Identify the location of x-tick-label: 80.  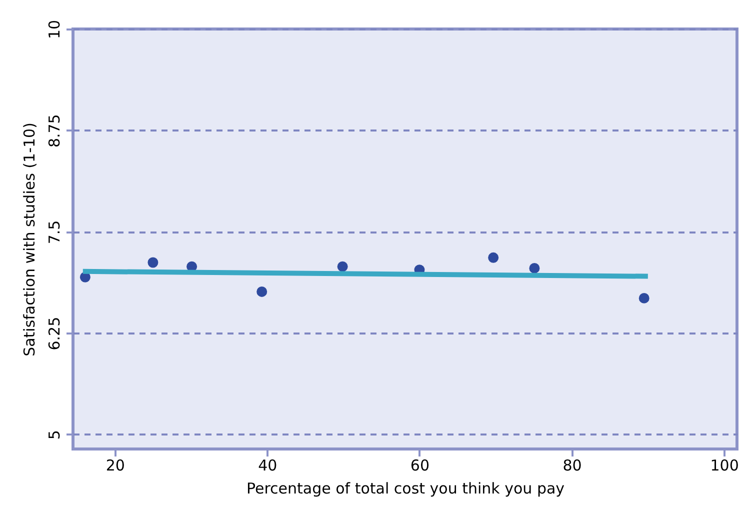
(572, 465).